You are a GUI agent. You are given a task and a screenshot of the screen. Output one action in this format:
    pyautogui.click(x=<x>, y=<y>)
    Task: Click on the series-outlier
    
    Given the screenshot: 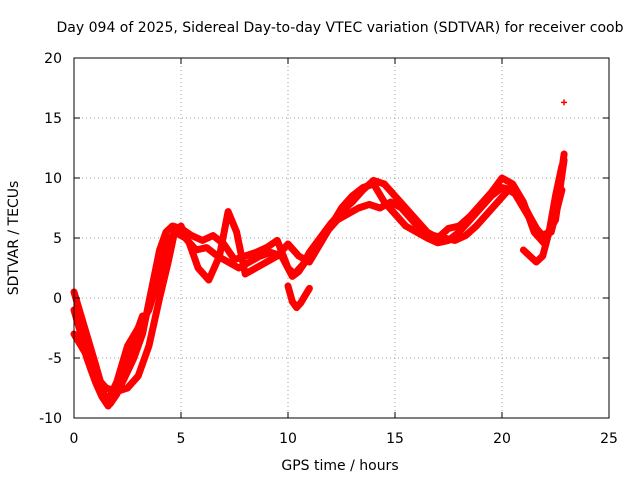 What is the action you would take?
    pyautogui.click(x=564, y=102)
    